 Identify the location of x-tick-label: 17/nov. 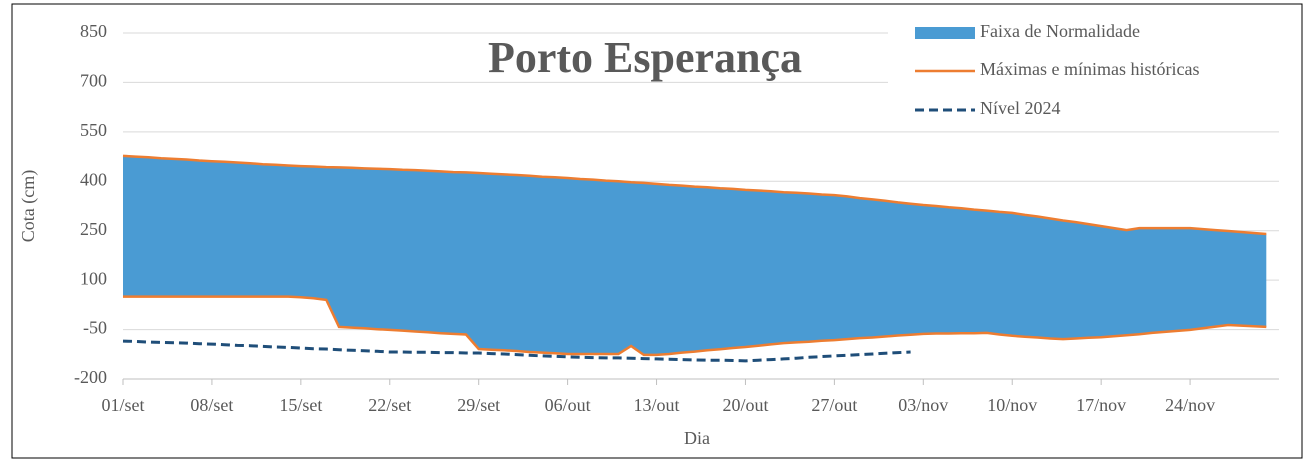
(1101, 405).